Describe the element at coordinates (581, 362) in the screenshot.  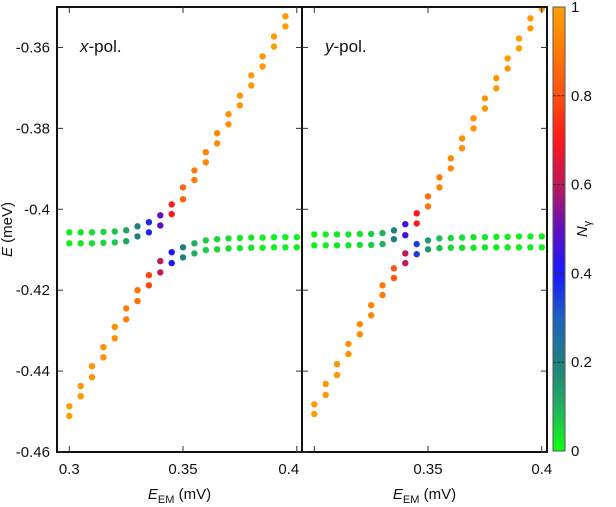
I see `colorbar-tick-label: 0.2` at that location.